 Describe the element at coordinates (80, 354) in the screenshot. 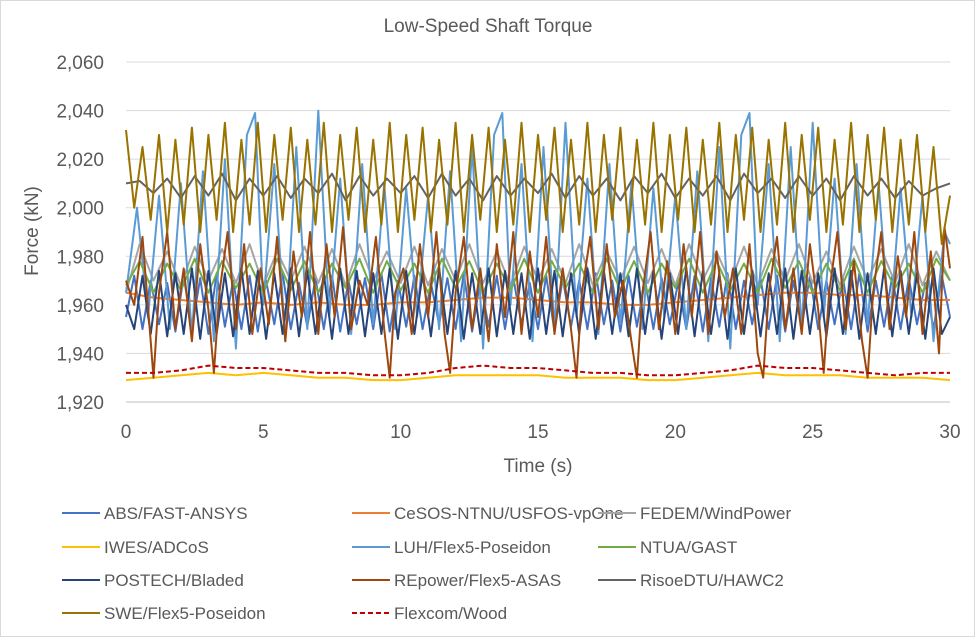

I see `y-tick-label: 1,940` at that location.